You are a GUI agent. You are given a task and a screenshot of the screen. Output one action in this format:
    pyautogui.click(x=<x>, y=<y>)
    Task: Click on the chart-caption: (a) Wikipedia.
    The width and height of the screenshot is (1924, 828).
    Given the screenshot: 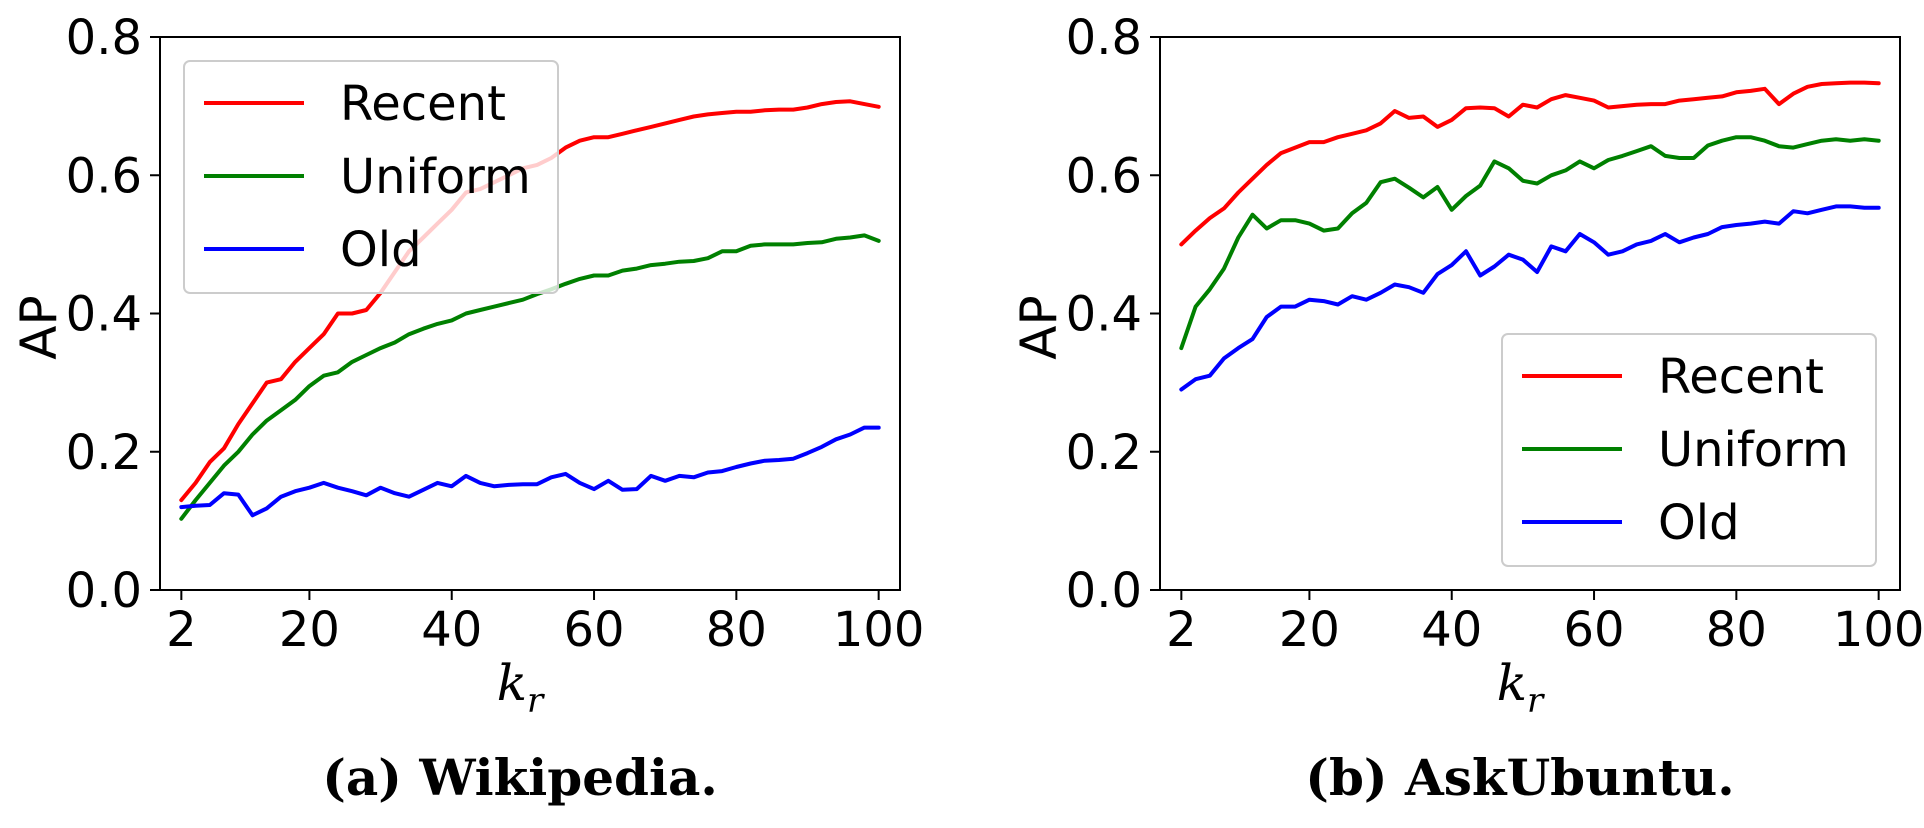 What is the action you would take?
    pyautogui.click(x=520, y=777)
    